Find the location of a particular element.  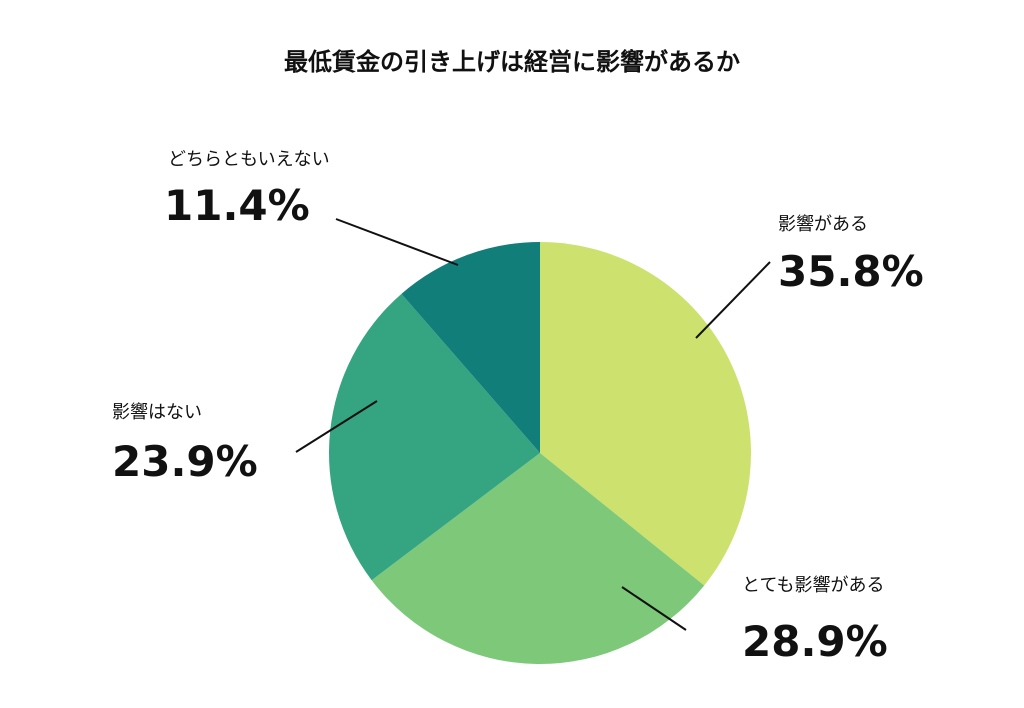

slice-category-label: どちらともいえない is located at coordinates (249, 159).